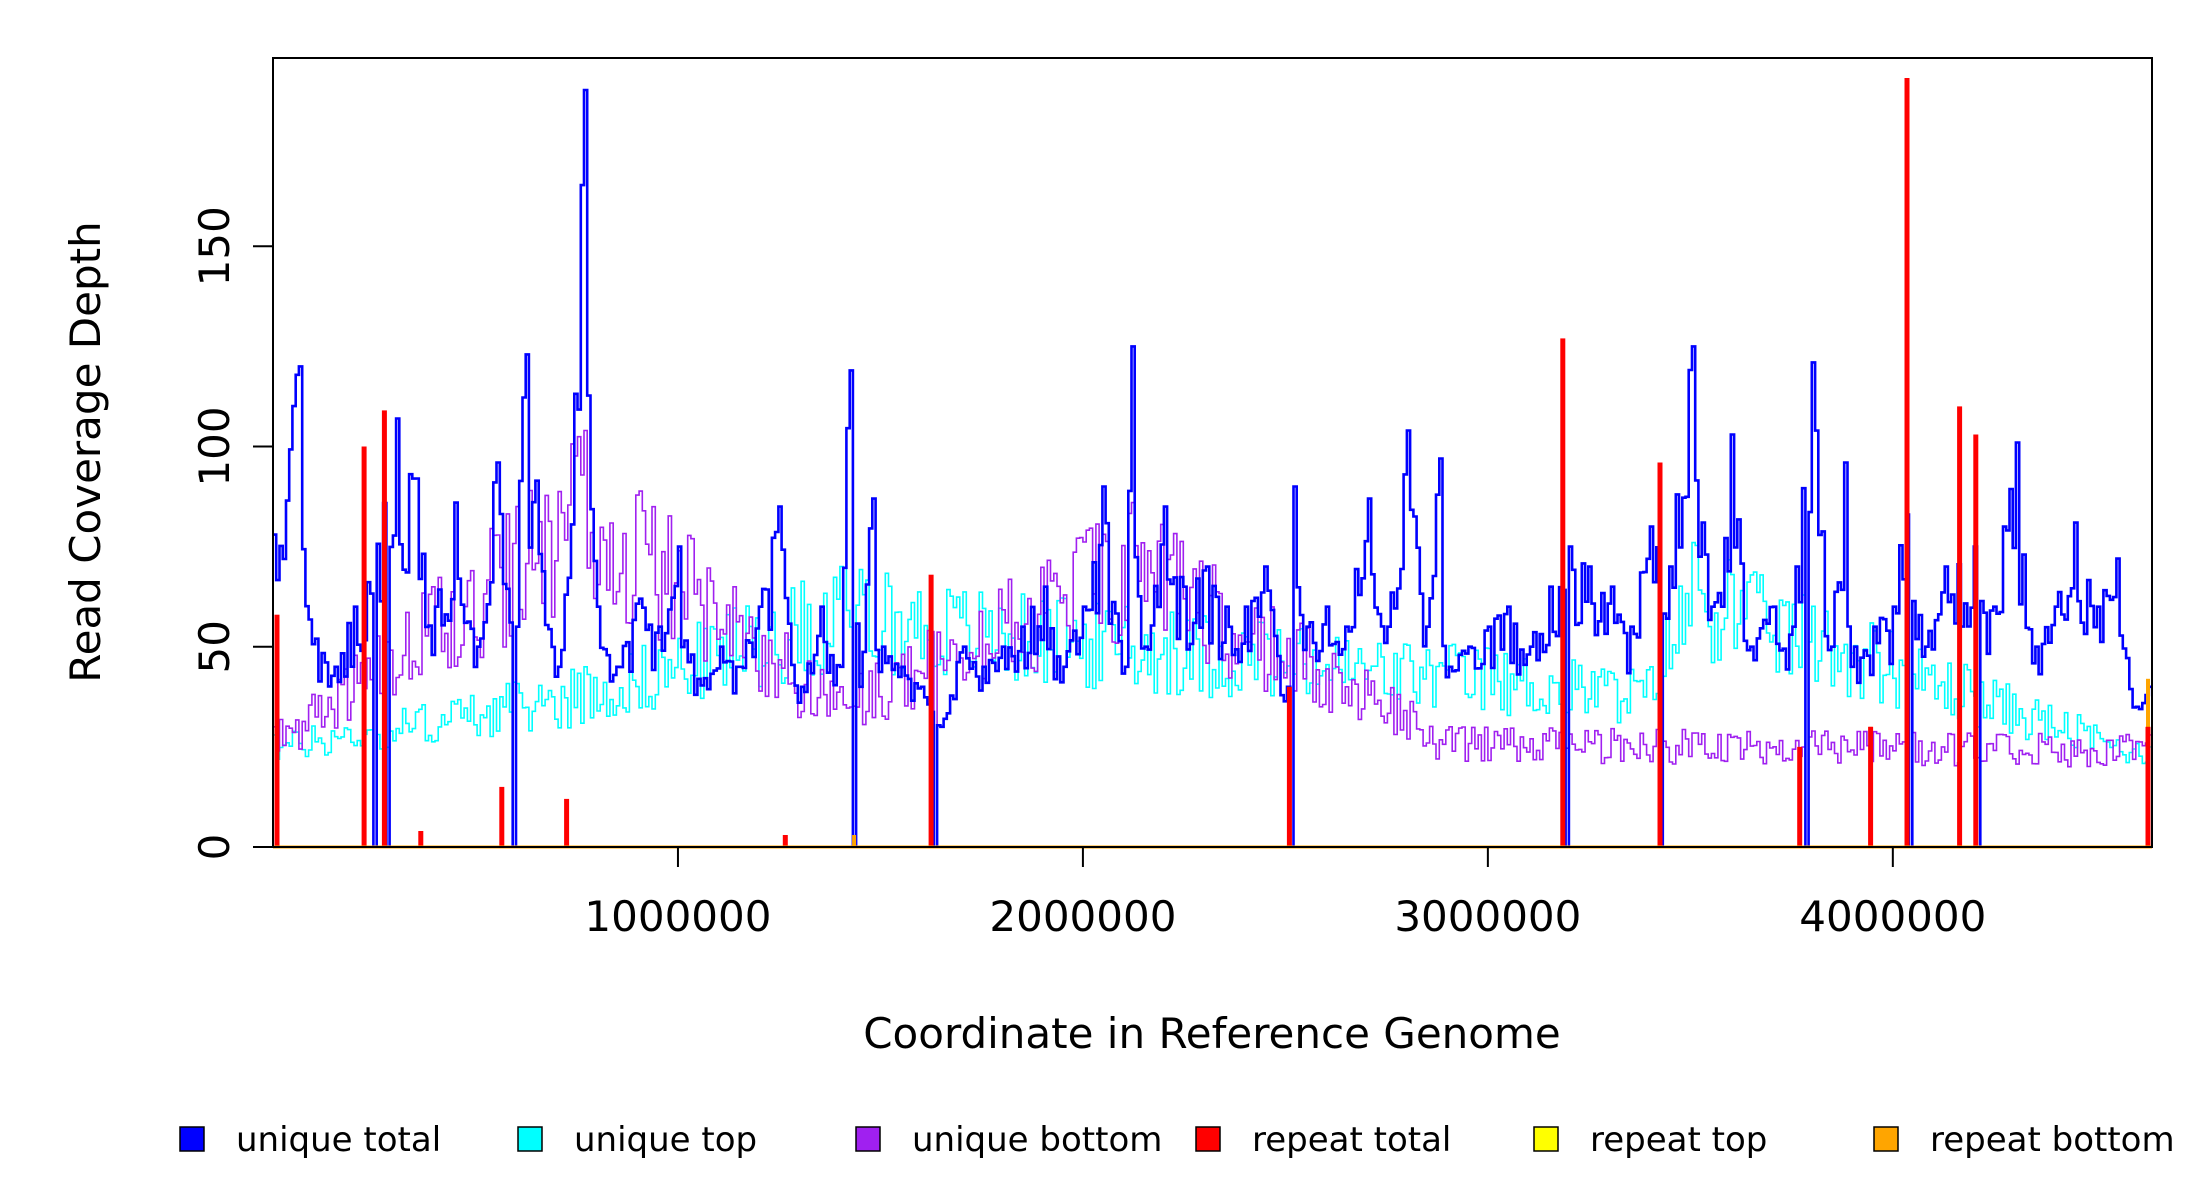 The image size is (2200, 1200). I want to click on legend-label: repeat top, so click(1678, 1140).